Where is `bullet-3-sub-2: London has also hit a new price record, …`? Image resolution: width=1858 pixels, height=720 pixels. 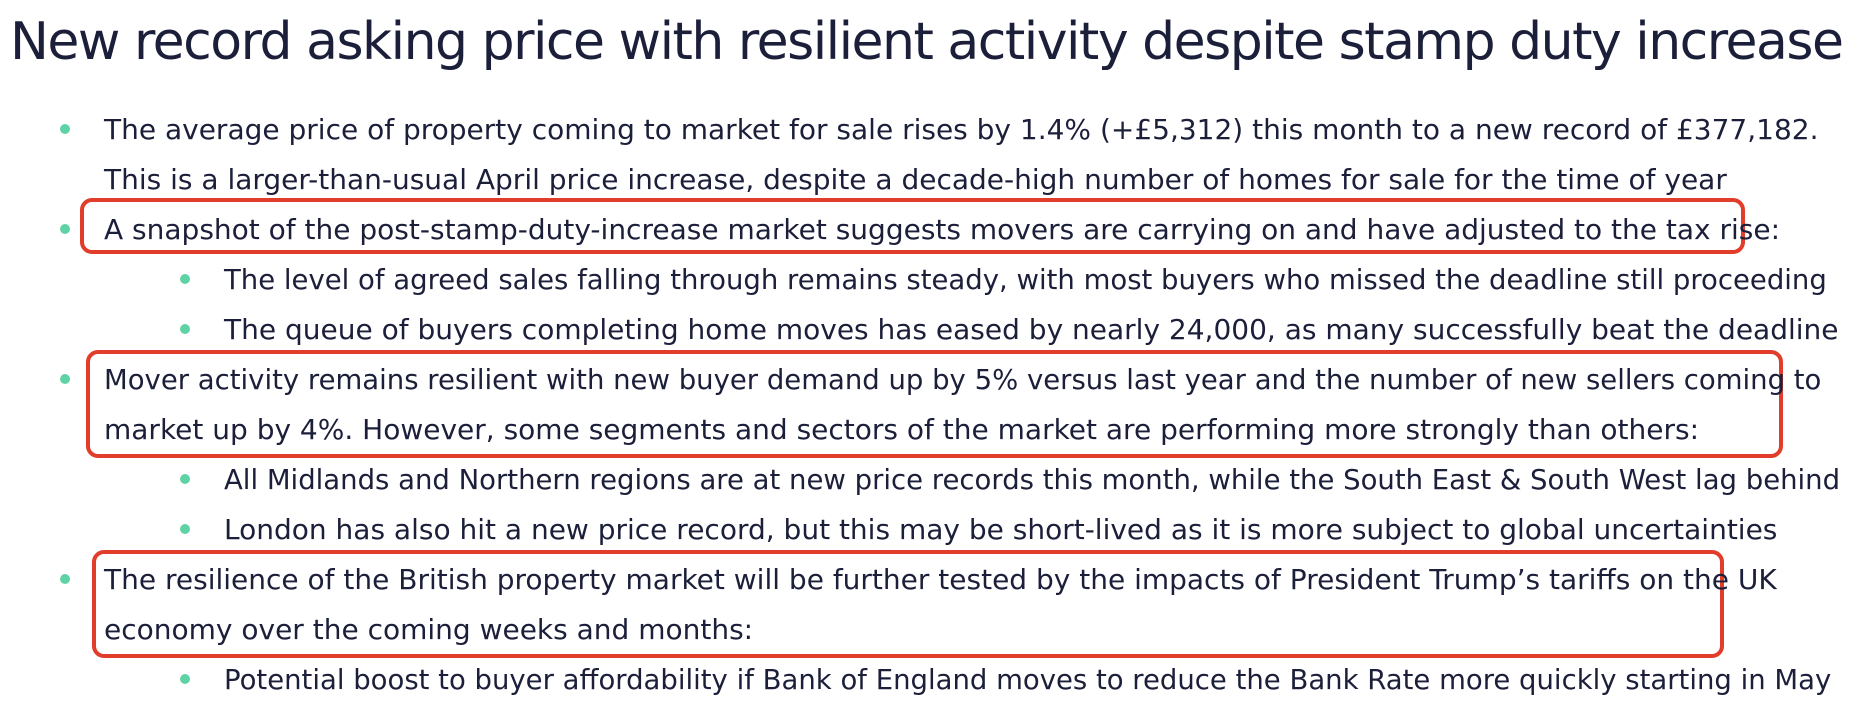 bullet-3-sub-2: London has also hit a new price record, … is located at coordinates (1001, 529).